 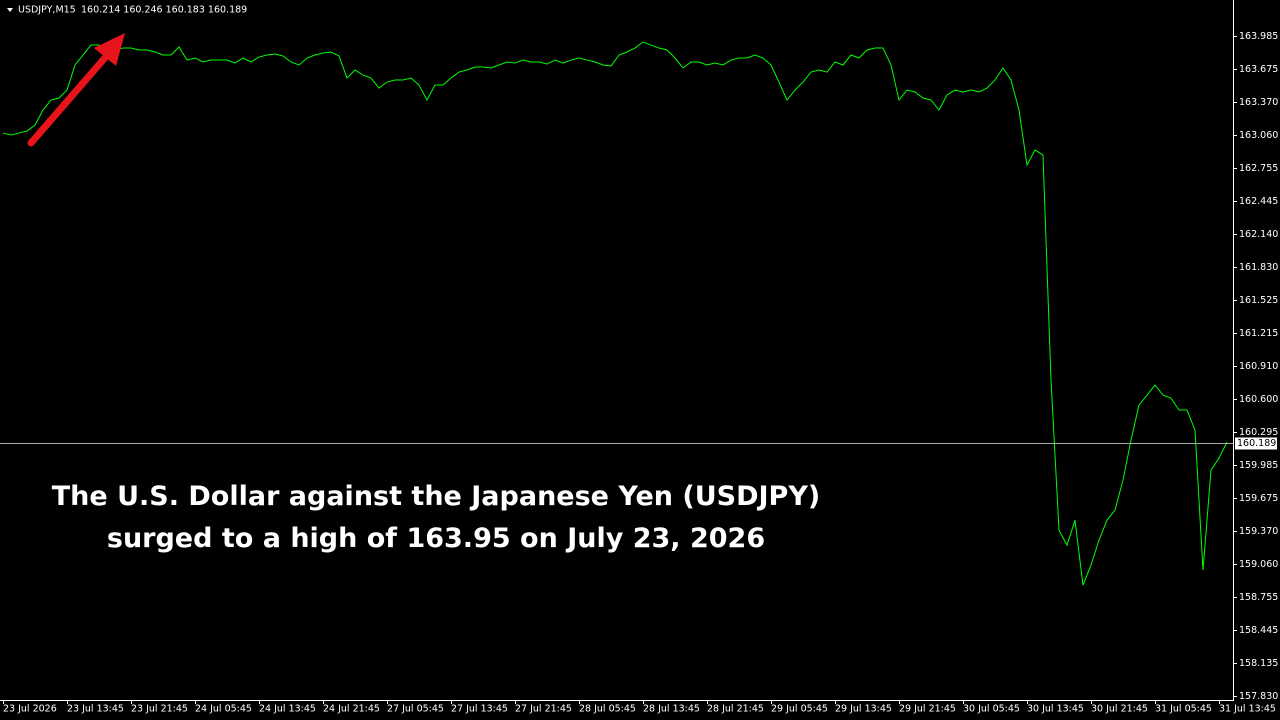 I want to click on x-tick-label: 30 Jul 05:45, so click(x=991, y=709).